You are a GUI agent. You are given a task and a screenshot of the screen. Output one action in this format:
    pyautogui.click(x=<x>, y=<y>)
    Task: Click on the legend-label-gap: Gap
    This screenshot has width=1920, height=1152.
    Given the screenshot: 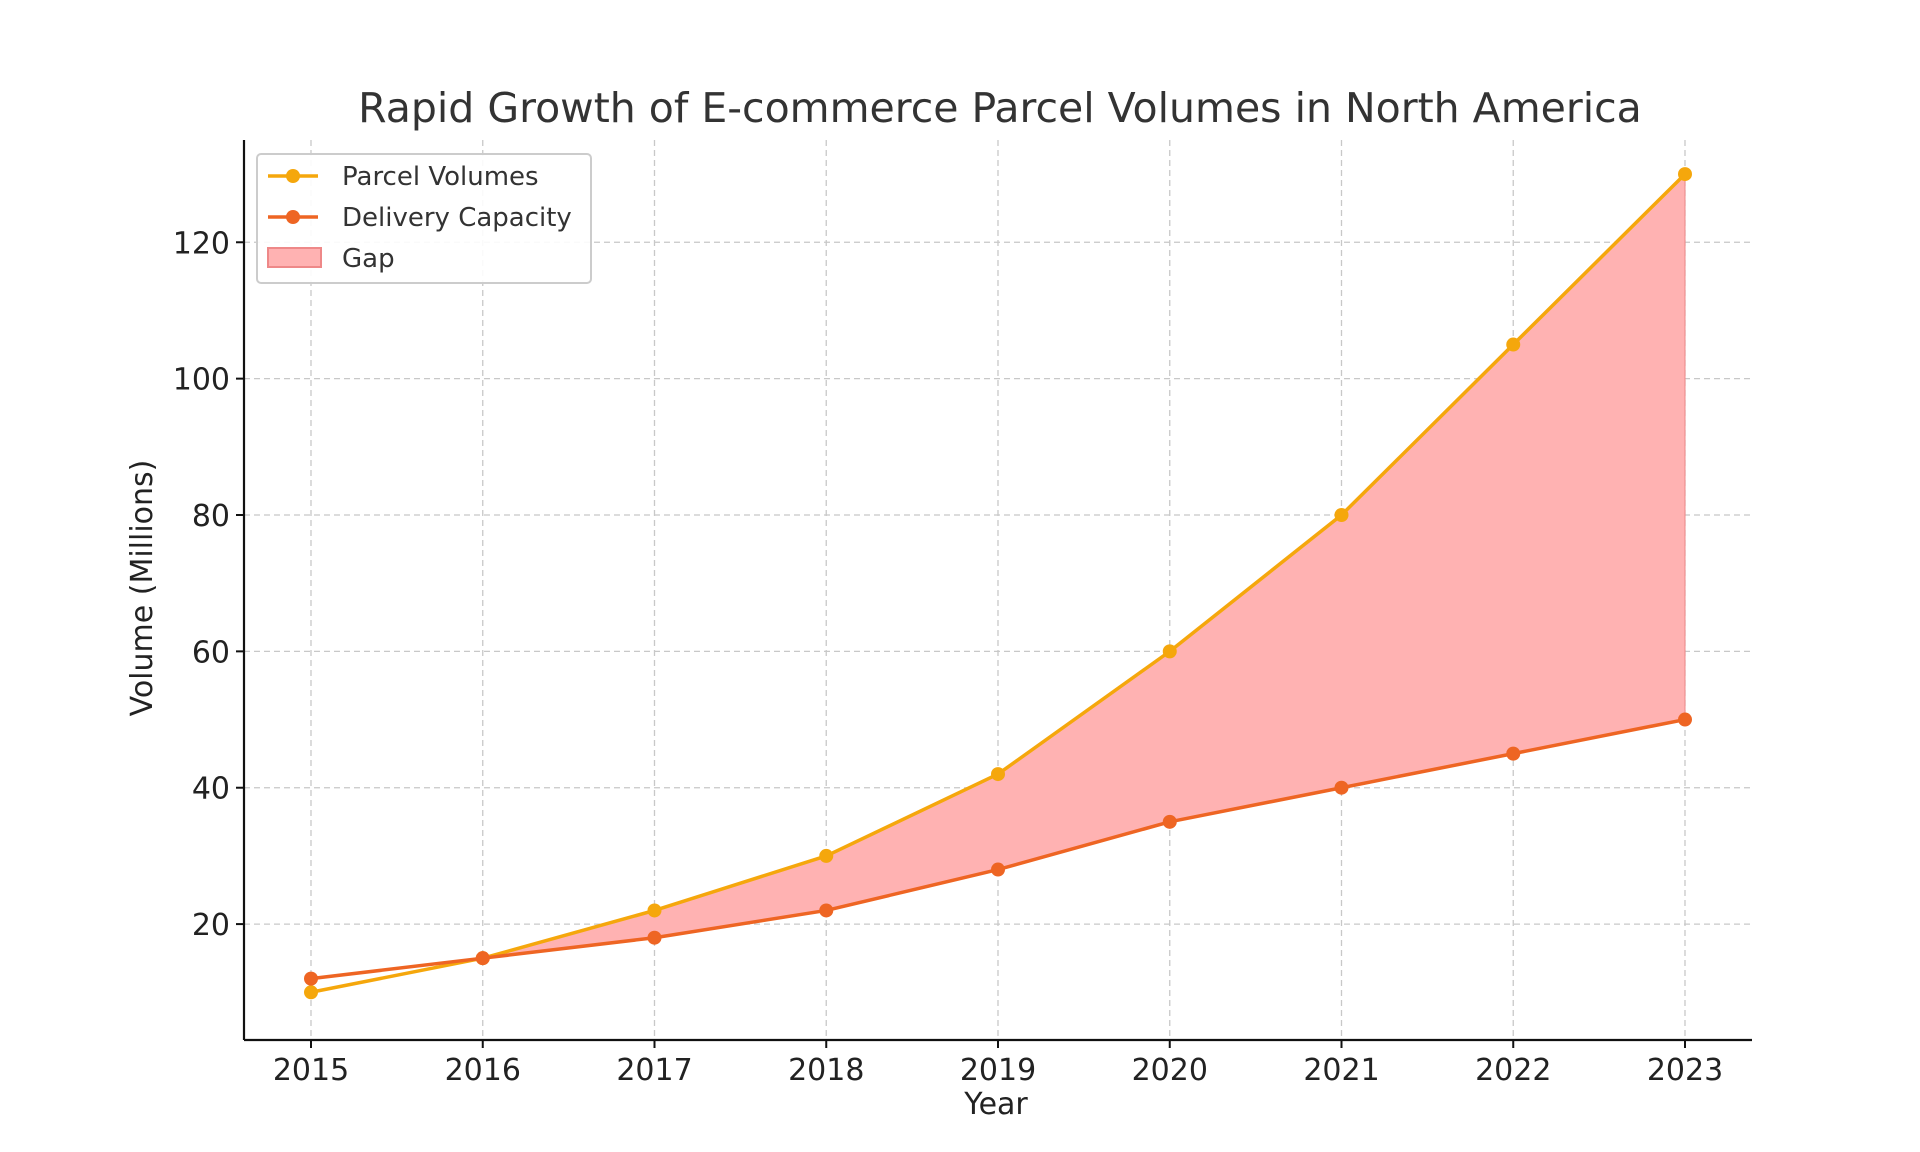 What is the action you would take?
    pyautogui.click(x=368, y=259)
    